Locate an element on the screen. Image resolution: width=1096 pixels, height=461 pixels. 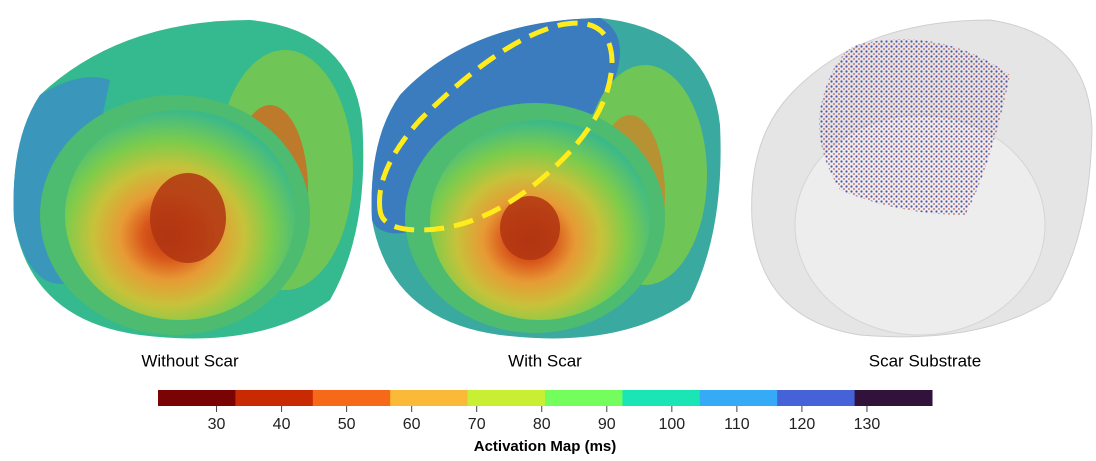
tick-label: 40 is located at coordinates (282, 424).